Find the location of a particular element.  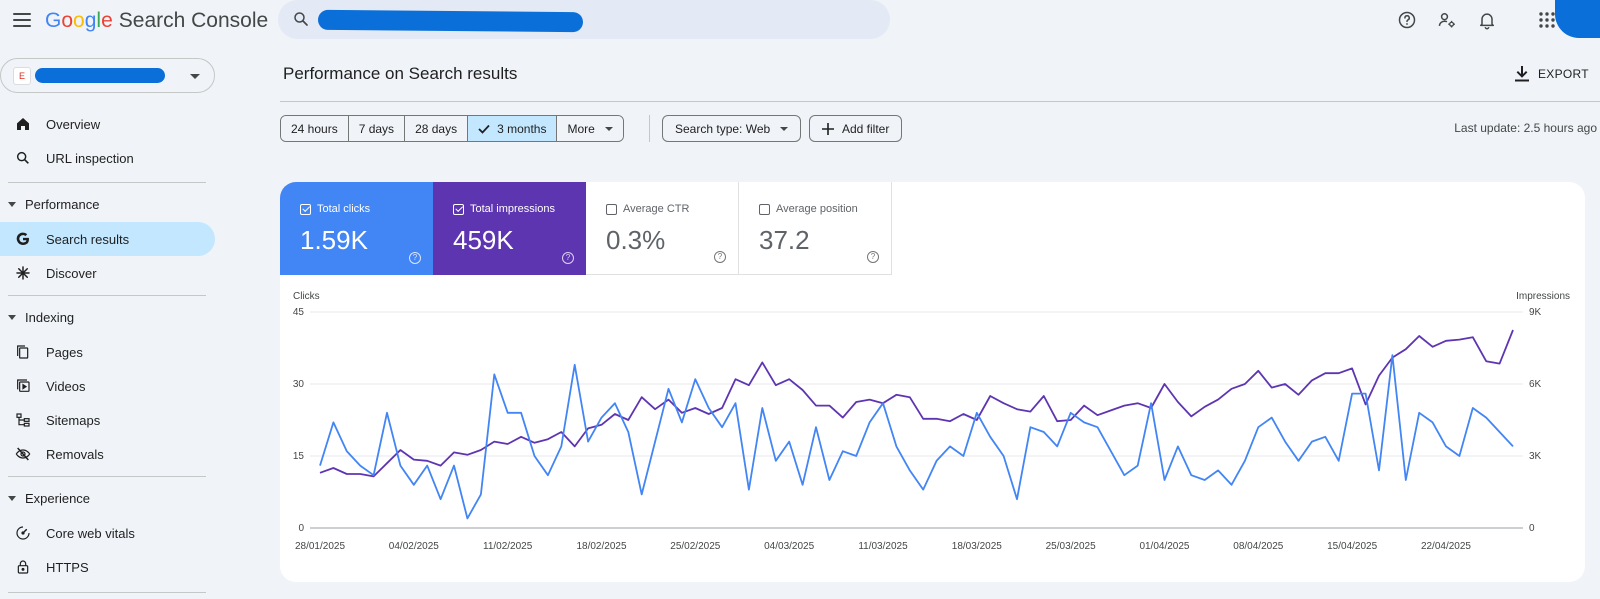

sidebar-item-label: URL inspection is located at coordinates (90, 158).